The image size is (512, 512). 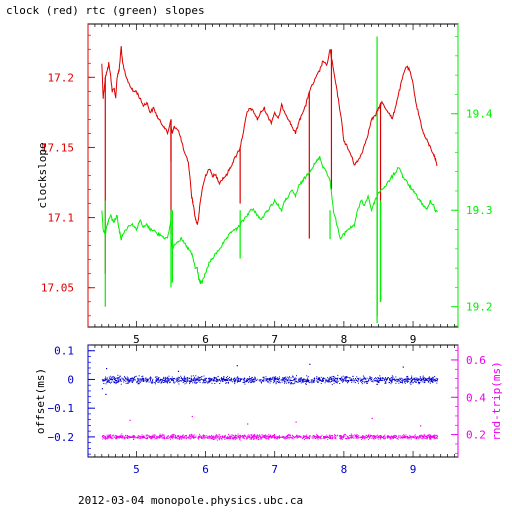 What do you see at coordinates (496, 400) in the screenshot?
I see `y2-axis-label: rnd-trip(ms)` at bounding box center [496, 400].